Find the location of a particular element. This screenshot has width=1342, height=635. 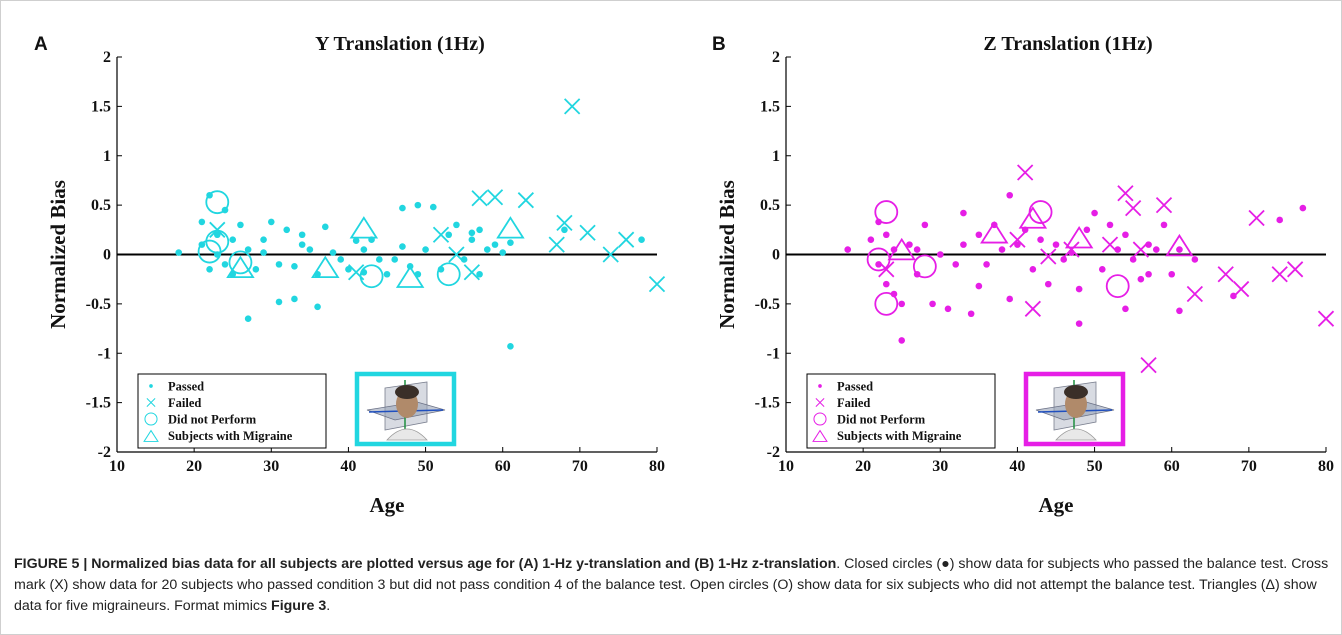

chart-title: Y Translation (1Hz) is located at coordinates (400, 44).